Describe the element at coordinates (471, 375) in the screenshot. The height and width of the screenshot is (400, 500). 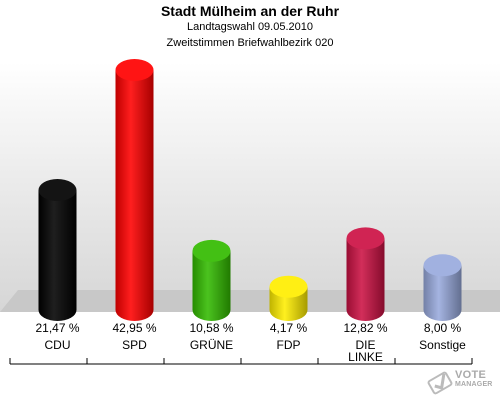
I see `logo-line-vote: VOTE` at that location.